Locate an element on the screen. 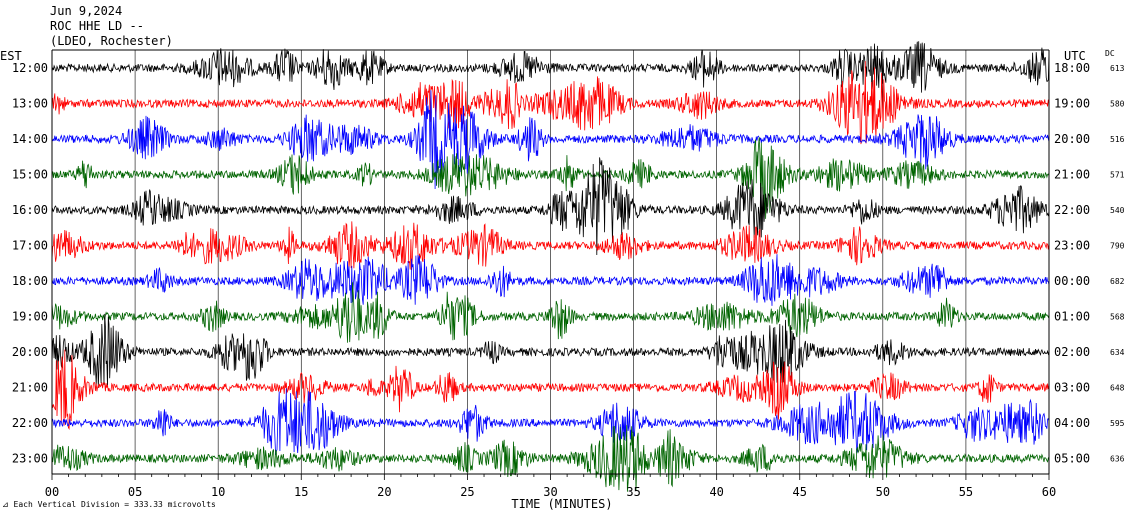 Image resolution: width=1130 pixels, height=519 pixels. dc-offset-label: 636 is located at coordinates (1117, 459).